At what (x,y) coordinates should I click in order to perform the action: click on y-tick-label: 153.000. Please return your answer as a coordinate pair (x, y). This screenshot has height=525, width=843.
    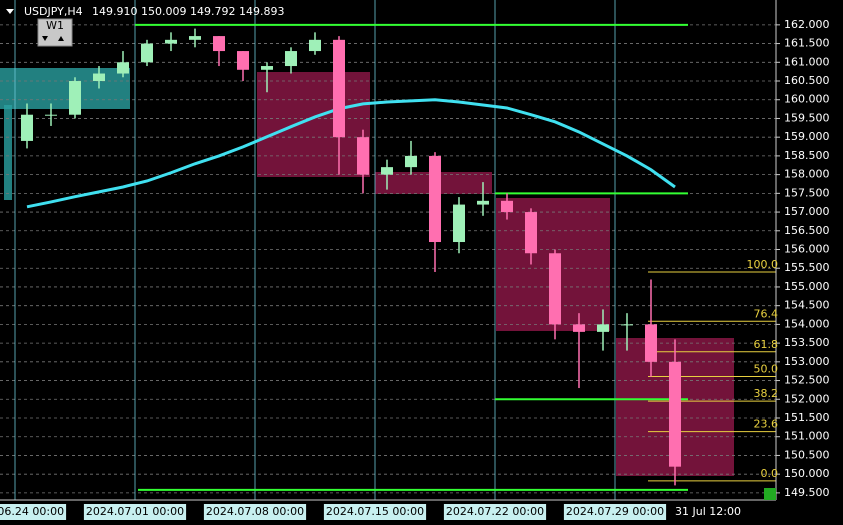
    Looking at the image, I should click on (807, 361).